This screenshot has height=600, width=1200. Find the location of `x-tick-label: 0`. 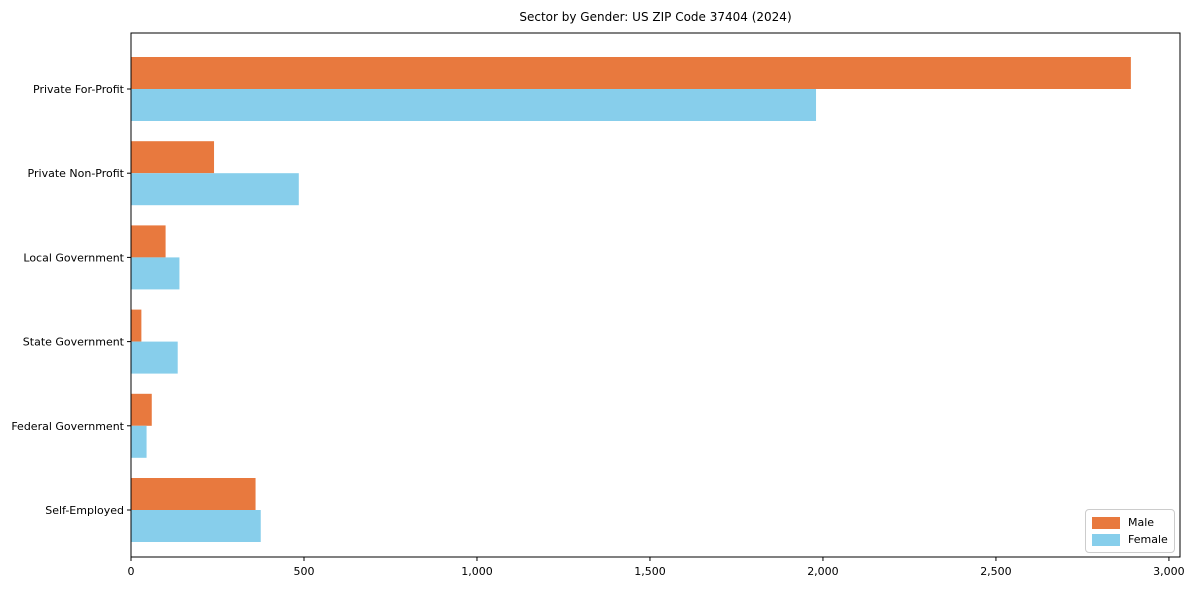

x-tick-label: 0 is located at coordinates (131, 571).